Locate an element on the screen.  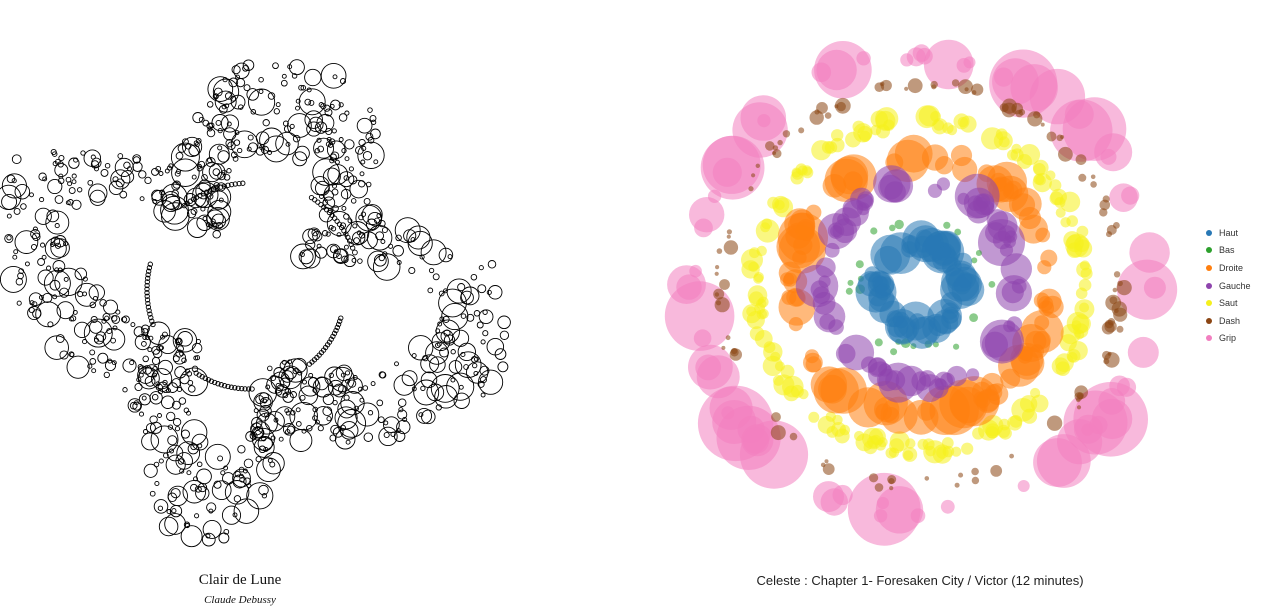
action-bubble-bas is located at coordinates (850, 282).